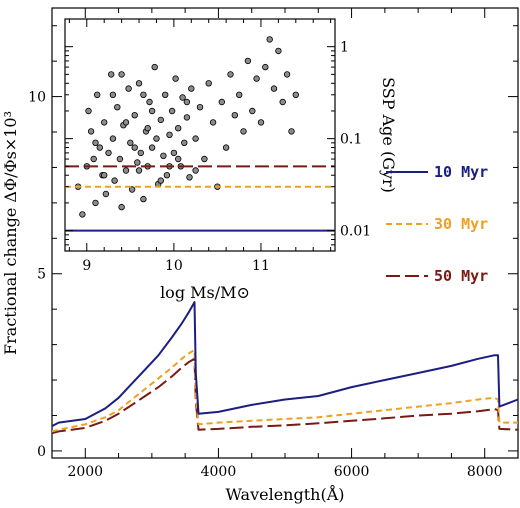 The width and height of the screenshot is (520, 508). Describe the element at coordinates (205, 292) in the screenshot. I see `inset-x-axis-label: log Ms/M⊙` at that location.